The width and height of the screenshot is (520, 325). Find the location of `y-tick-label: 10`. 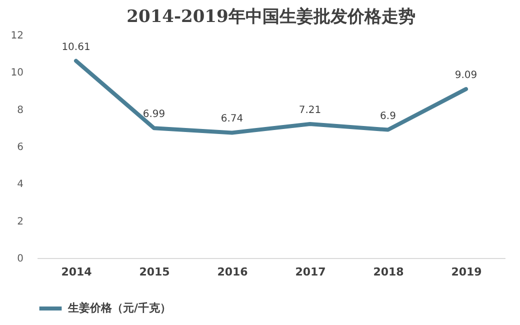

y-tick-label: 10 is located at coordinates (17, 73).